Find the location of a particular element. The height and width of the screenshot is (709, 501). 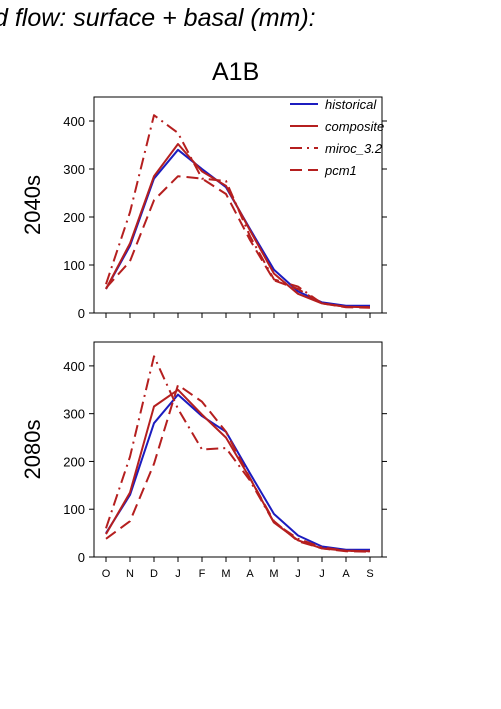

series-line-miroc_3.2 is located at coordinates (238, 454).